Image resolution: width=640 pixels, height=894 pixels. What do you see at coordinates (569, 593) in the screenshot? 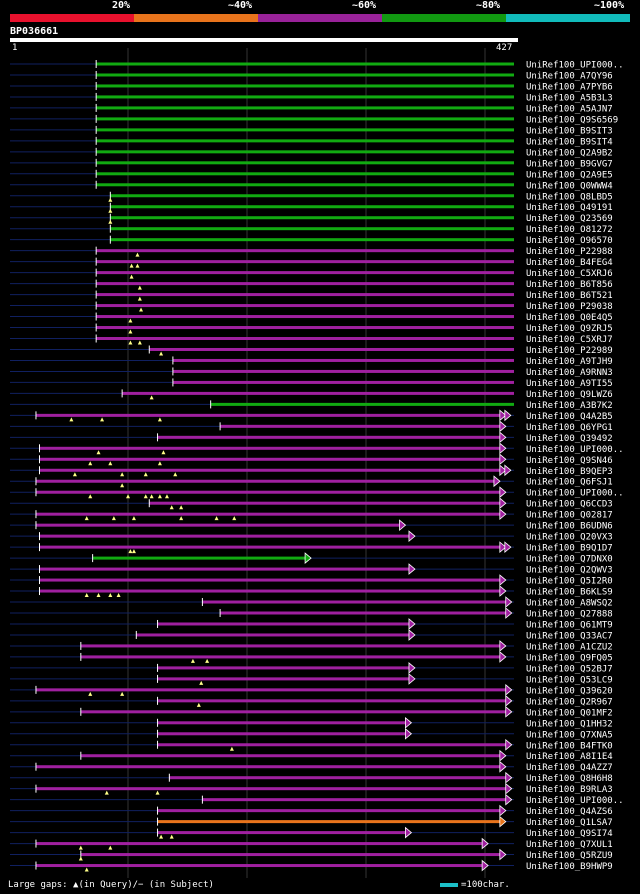
I see `hit-label: UniRef100_B6KLS9` at bounding box center [569, 593].